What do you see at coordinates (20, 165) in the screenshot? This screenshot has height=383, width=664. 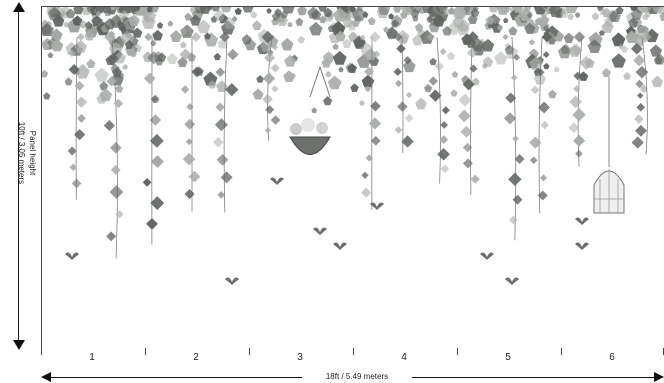 I see `height-dimension-label: Panel height 10ft / 3,05 meters` at bounding box center [20, 165].